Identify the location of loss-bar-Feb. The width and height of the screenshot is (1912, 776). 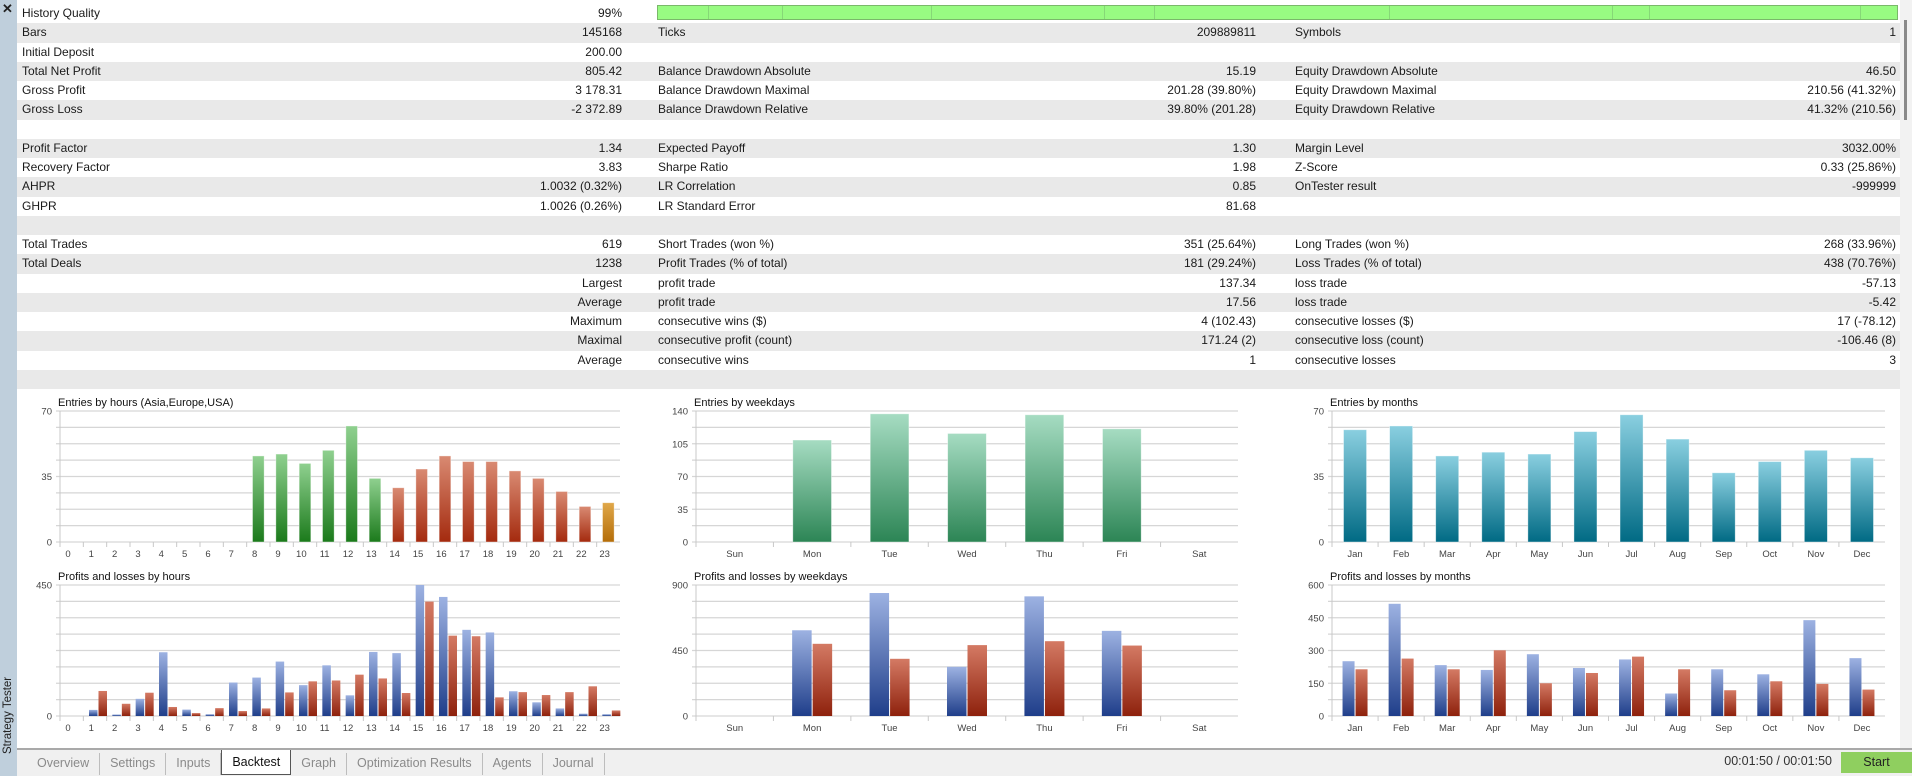
(1407, 687).